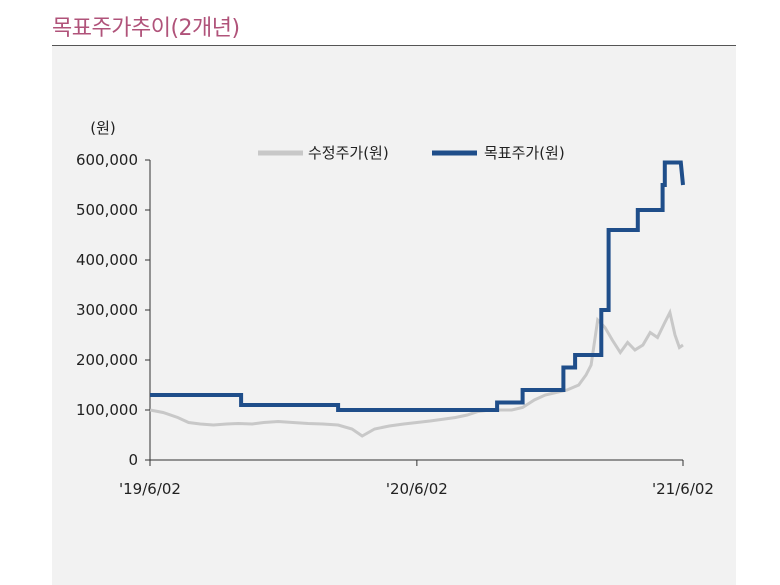  What do you see at coordinates (524, 153) in the screenshot?
I see `legend-label-target: 목표주가(원)` at bounding box center [524, 153].